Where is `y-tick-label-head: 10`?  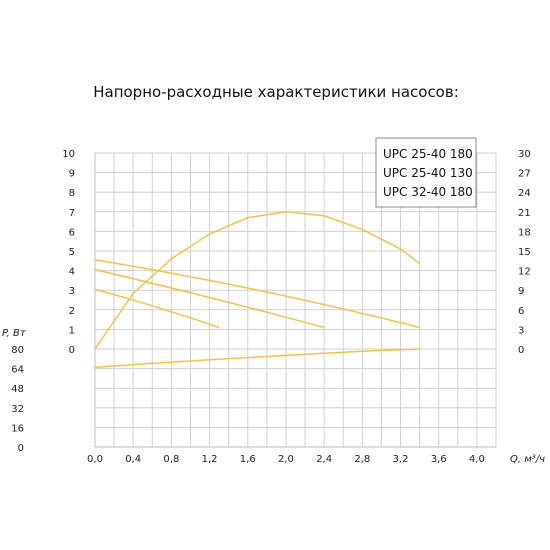
y-tick-label-head: 10 is located at coordinates (68, 154).